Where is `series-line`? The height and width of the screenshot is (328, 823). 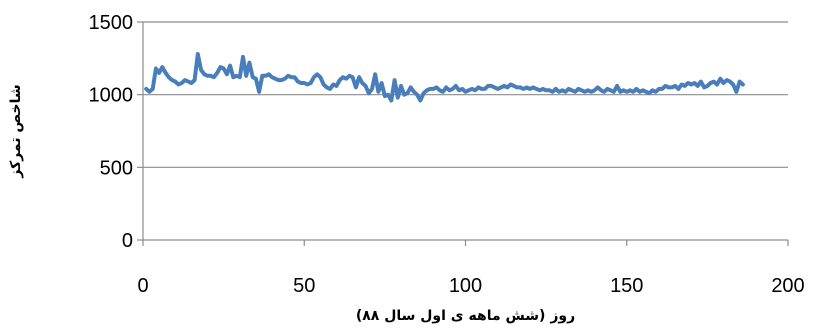
series-line is located at coordinates (444, 77).